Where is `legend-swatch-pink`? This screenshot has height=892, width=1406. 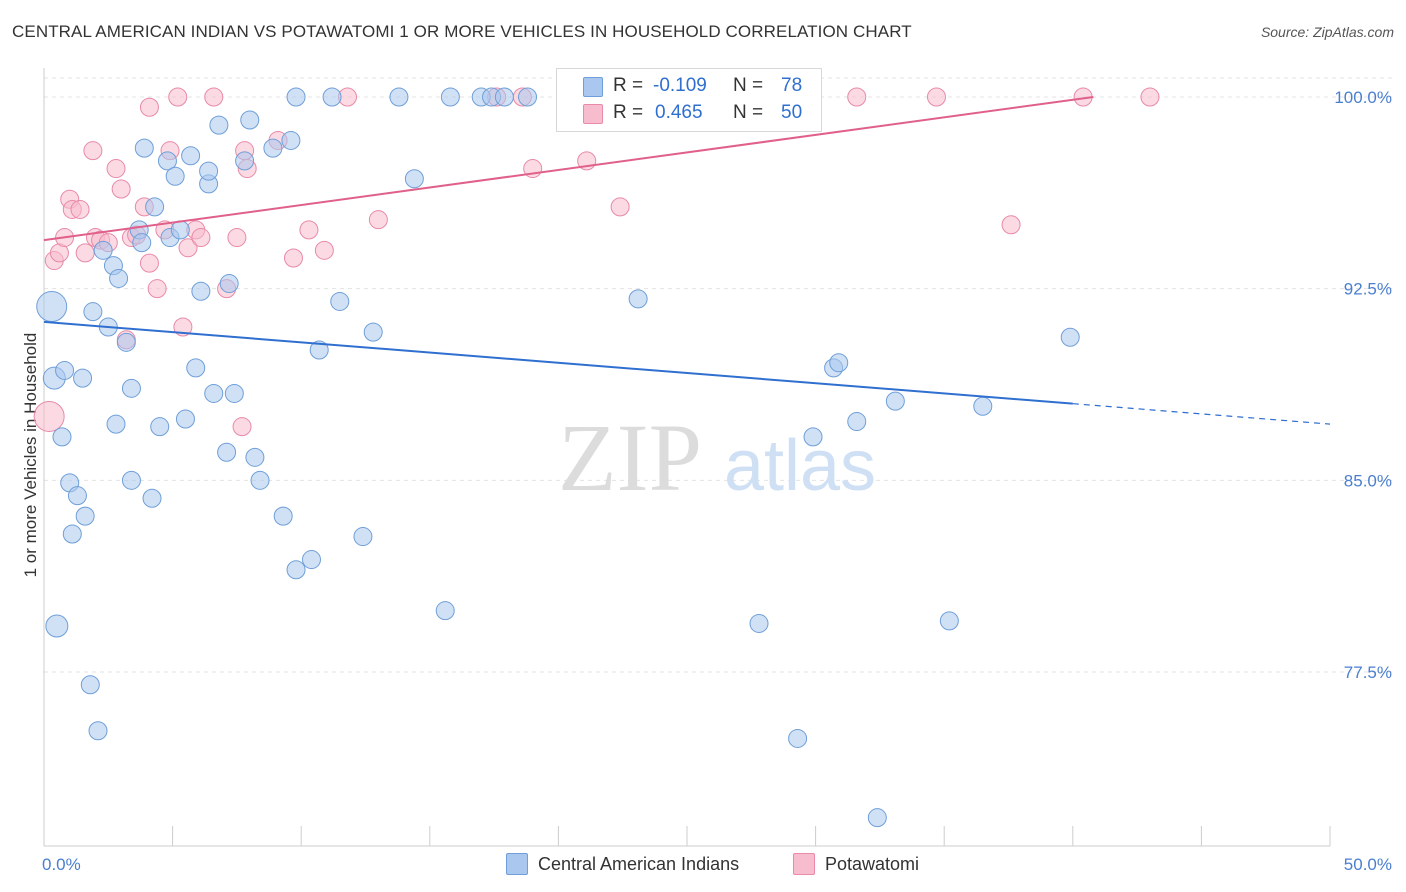 legend-swatch-pink is located at coordinates (593, 114).